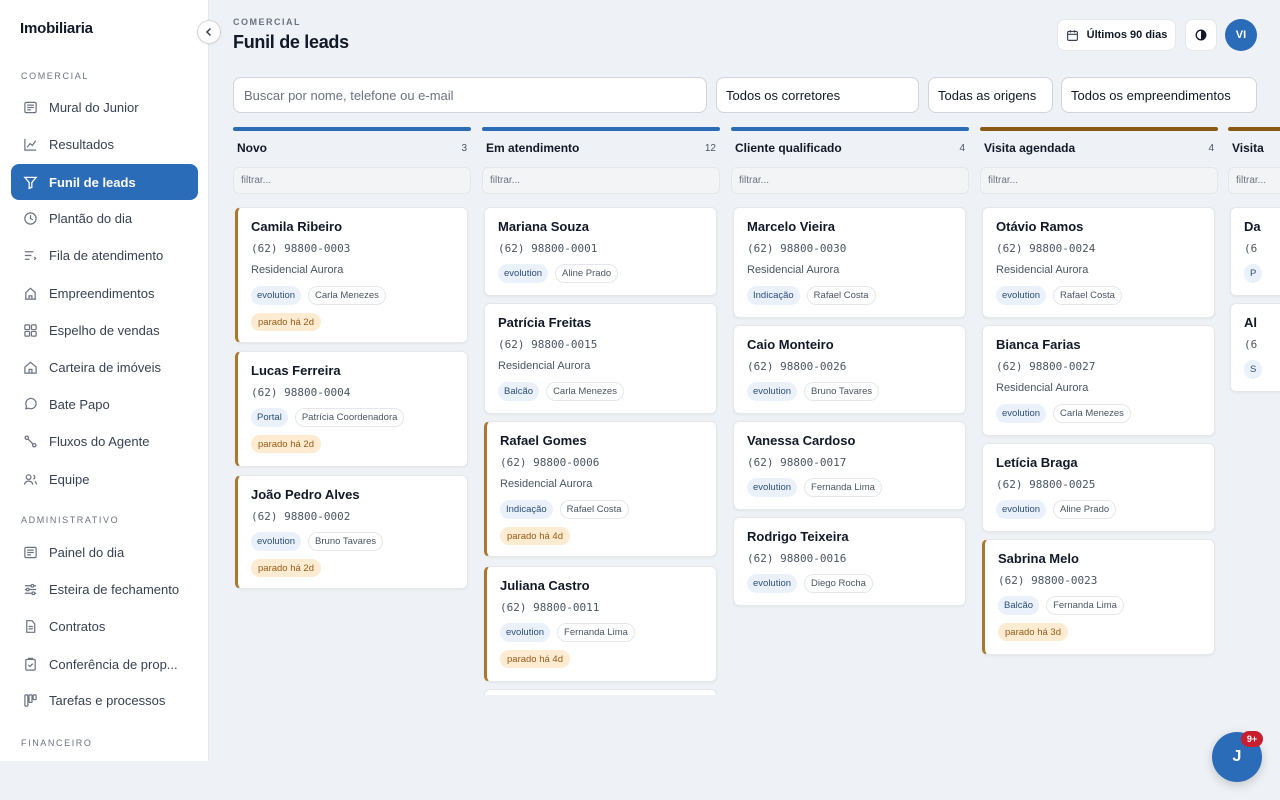 This screenshot has height=800, width=1280. I want to click on chevron-left-icon, so click(209, 32).